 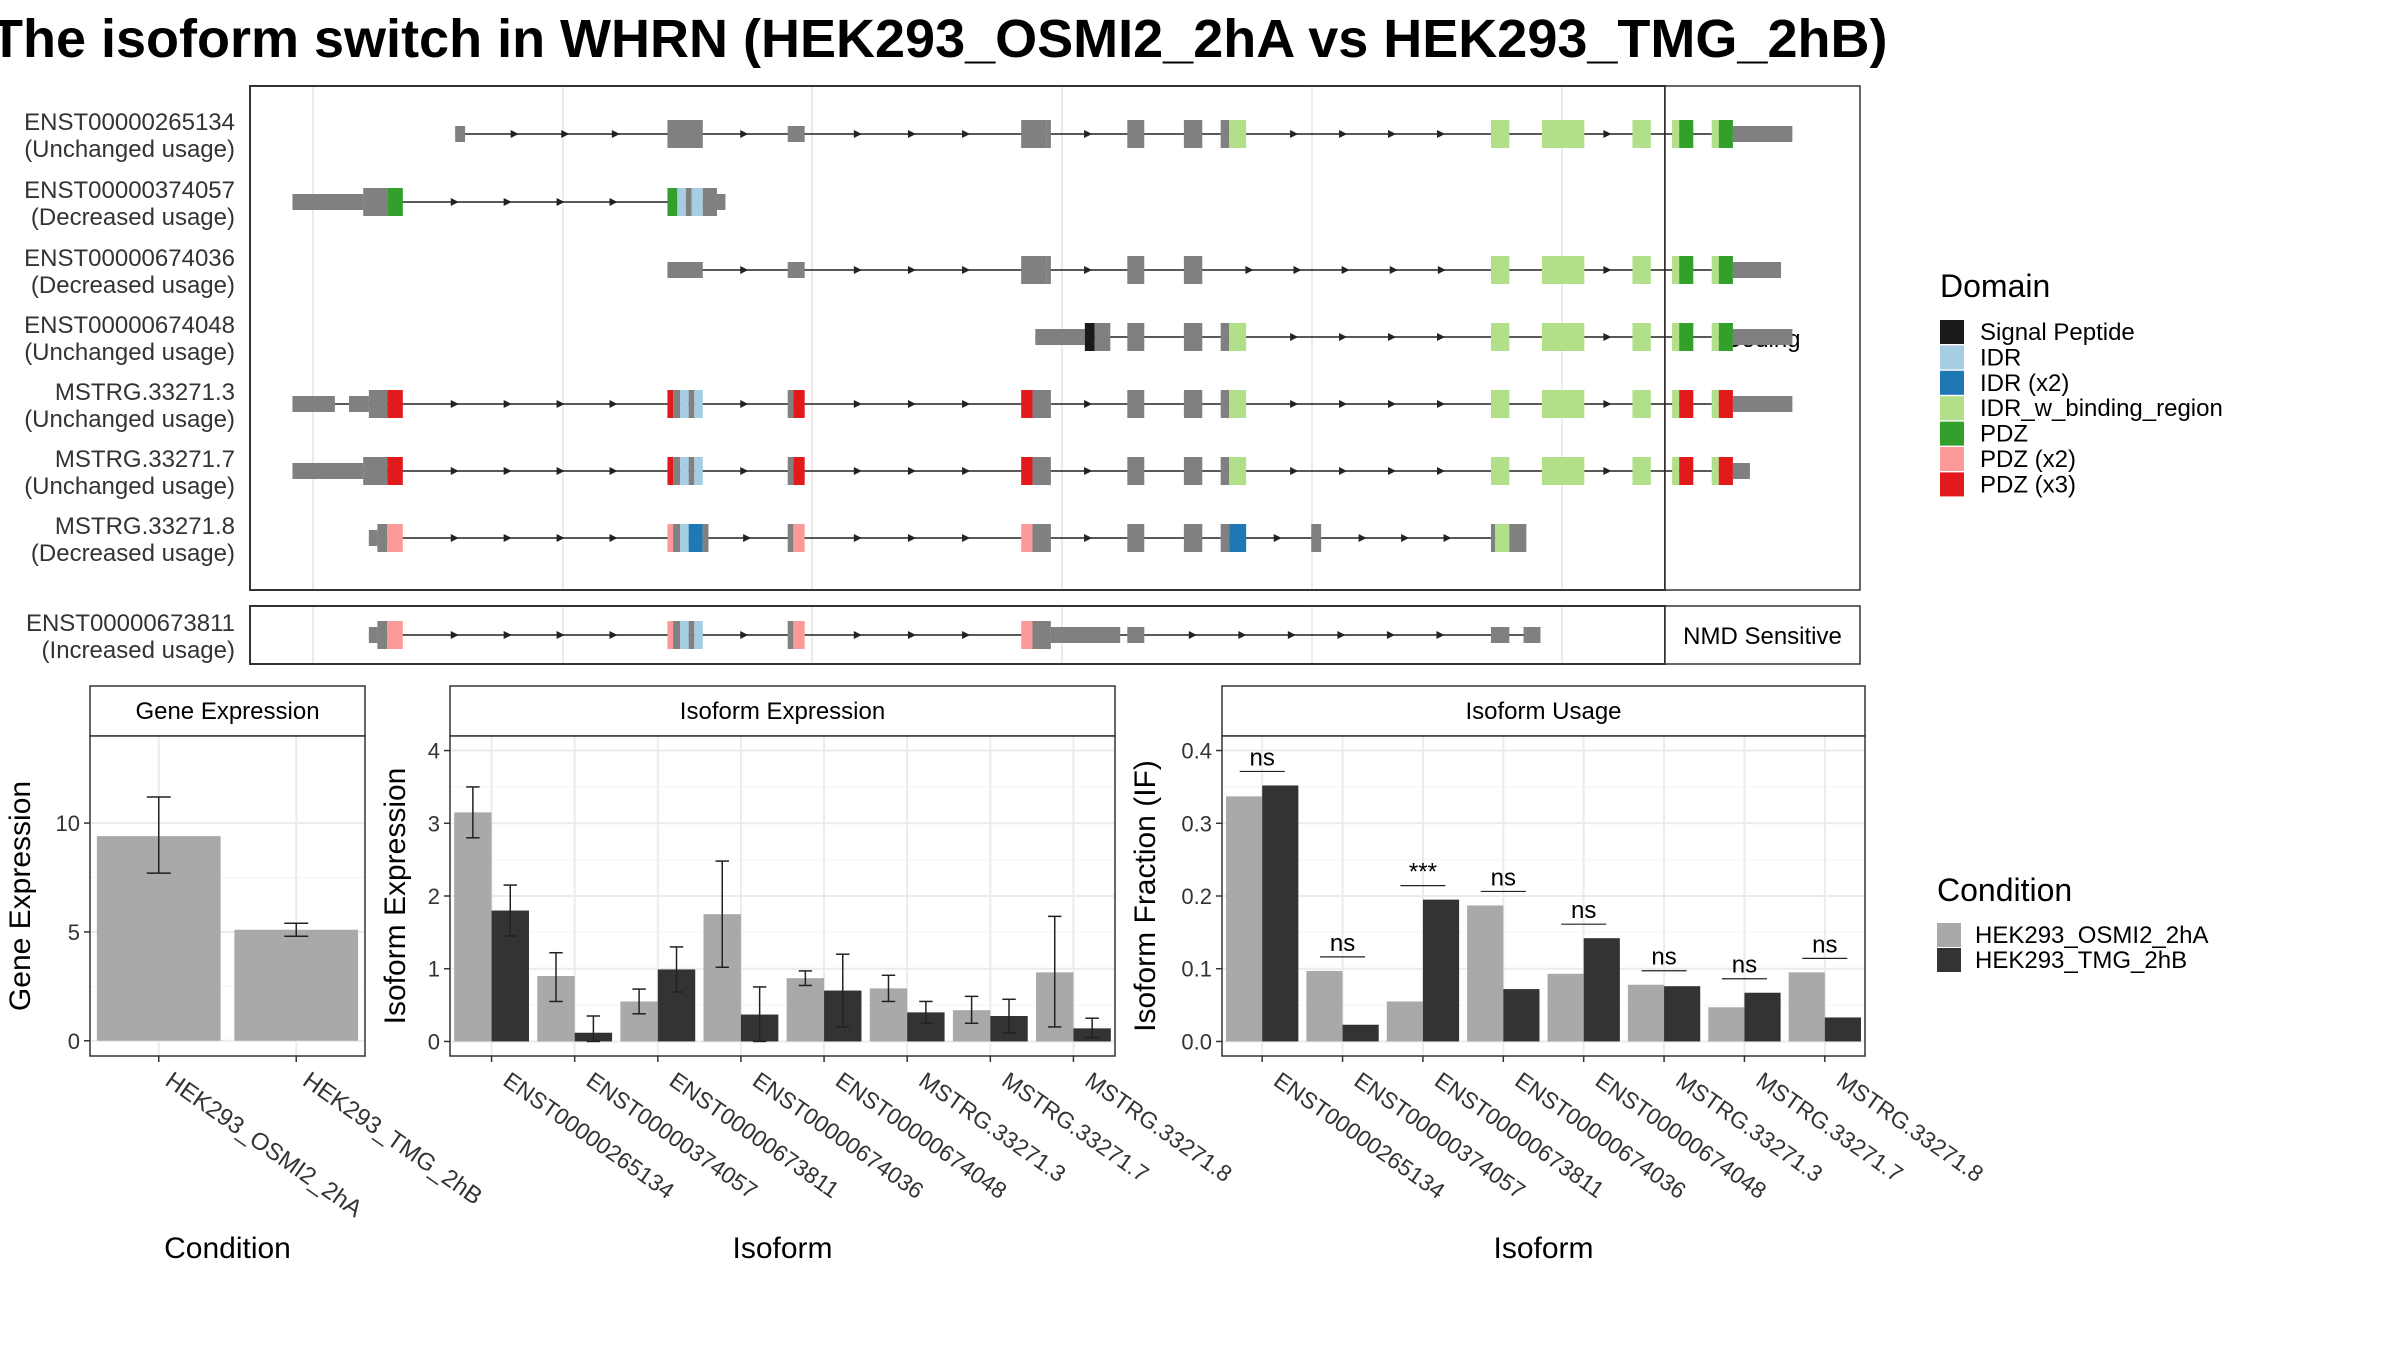 I want to click on transcript-id-label: ENST00000265134, so click(x=129, y=122).